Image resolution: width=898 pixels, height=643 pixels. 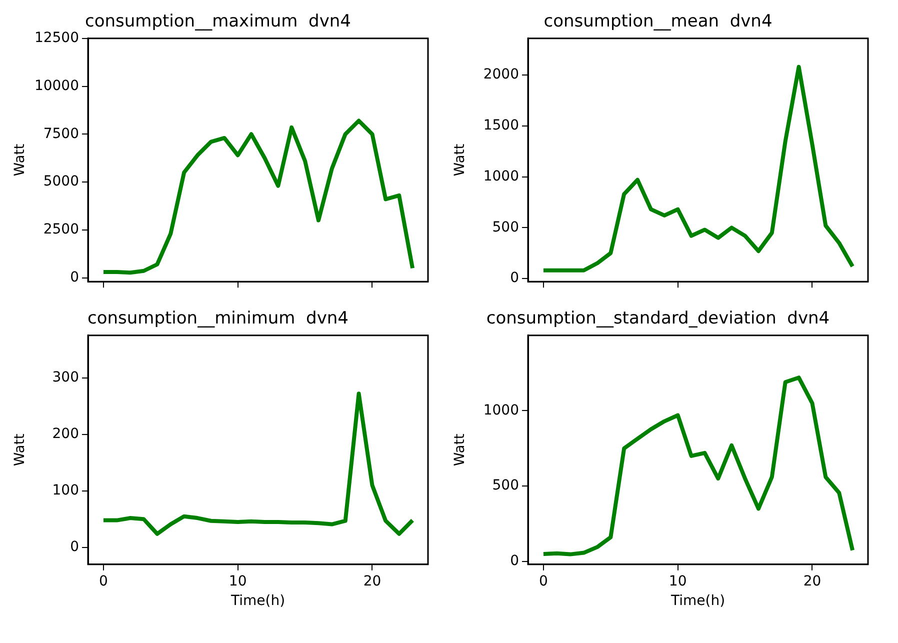 I want to click on y-tick-label: 12500, so click(x=56, y=38).